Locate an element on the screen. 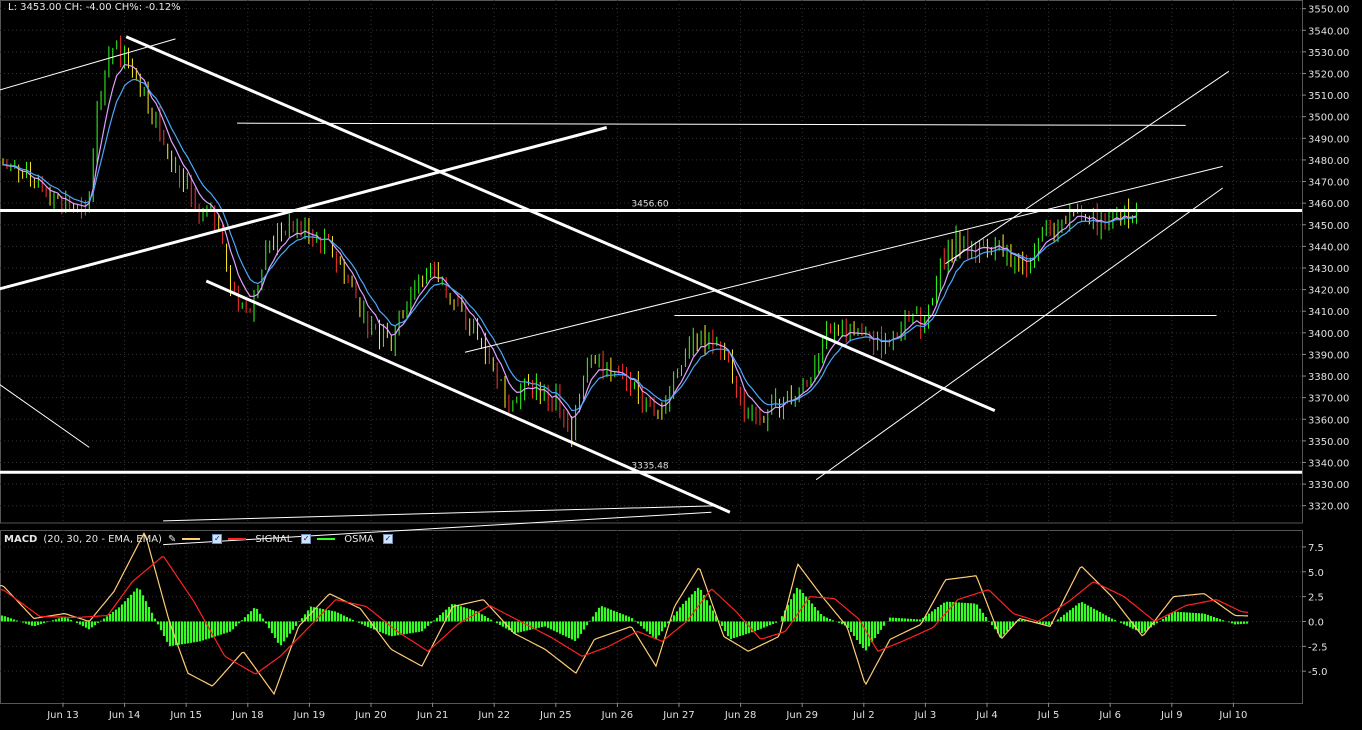  y-tick-label: 3330.00 is located at coordinates (1328, 485).